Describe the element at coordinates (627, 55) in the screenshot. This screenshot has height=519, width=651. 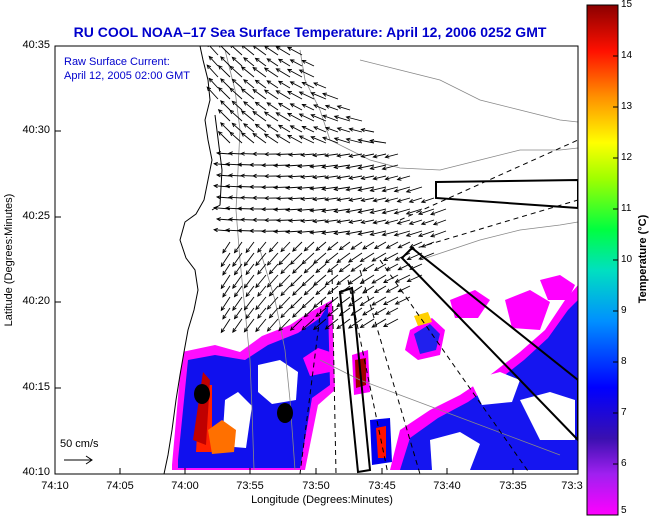
I see `colorbar-tick-label: 14` at that location.